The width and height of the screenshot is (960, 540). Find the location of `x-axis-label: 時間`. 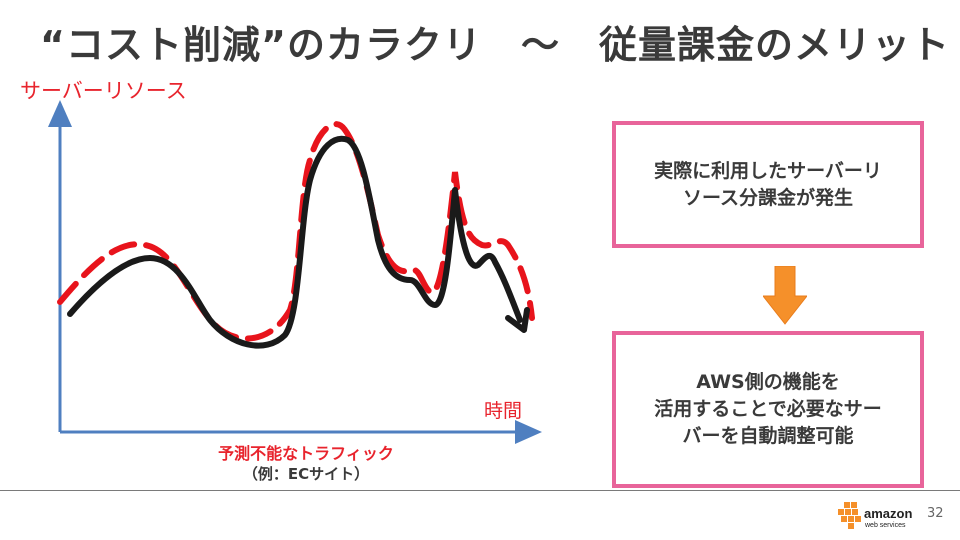

x-axis-label: 時間 is located at coordinates (503, 411).